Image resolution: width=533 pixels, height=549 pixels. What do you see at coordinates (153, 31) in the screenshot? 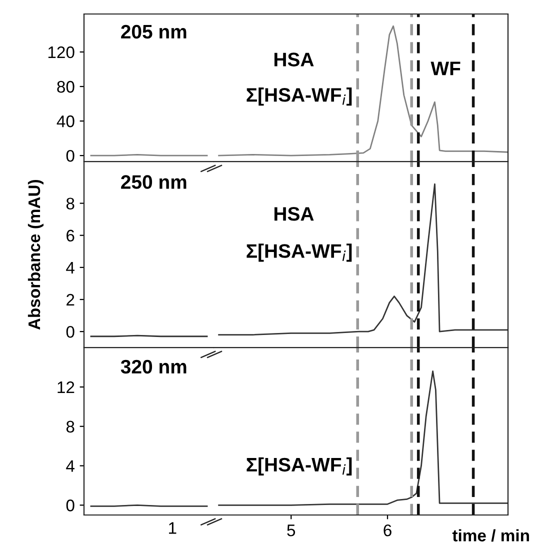
I see `chart-title: 205 nm` at bounding box center [153, 31].